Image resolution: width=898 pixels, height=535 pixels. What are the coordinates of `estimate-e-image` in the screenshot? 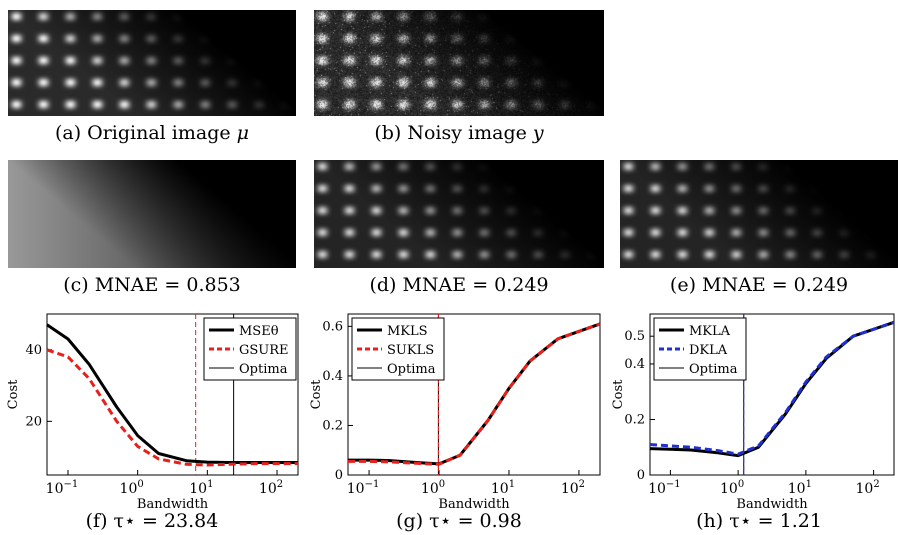 It's located at (759, 214).